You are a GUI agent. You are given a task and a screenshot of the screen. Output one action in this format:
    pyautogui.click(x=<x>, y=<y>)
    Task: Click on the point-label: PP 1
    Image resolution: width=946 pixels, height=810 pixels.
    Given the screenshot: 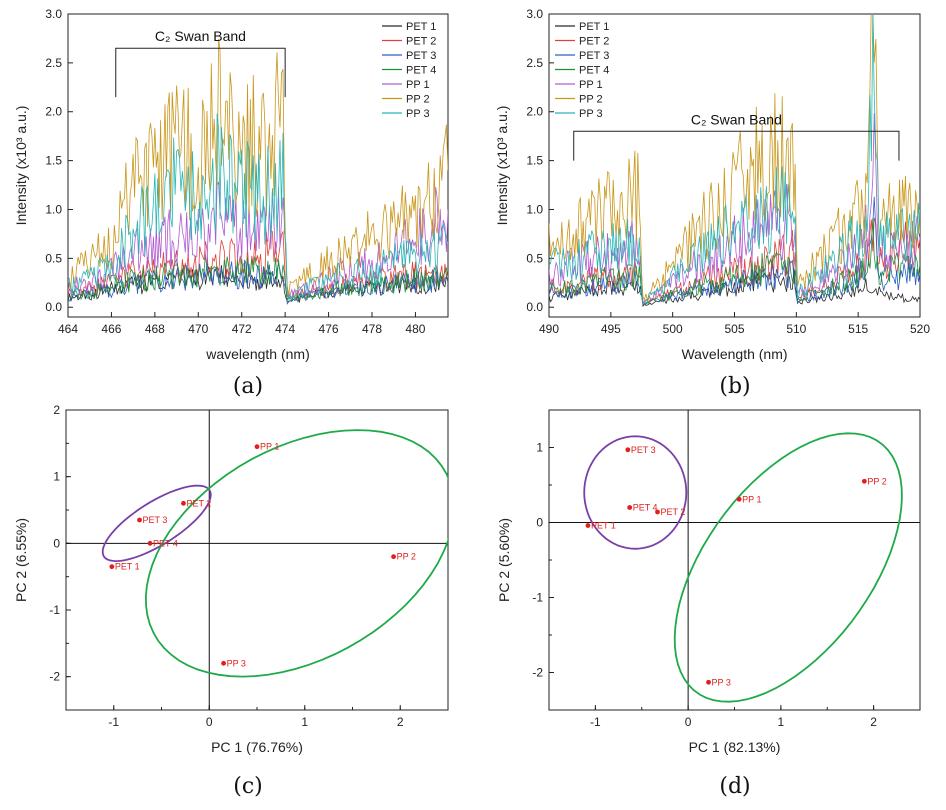 What is the action you would take?
    pyautogui.click(x=269, y=447)
    